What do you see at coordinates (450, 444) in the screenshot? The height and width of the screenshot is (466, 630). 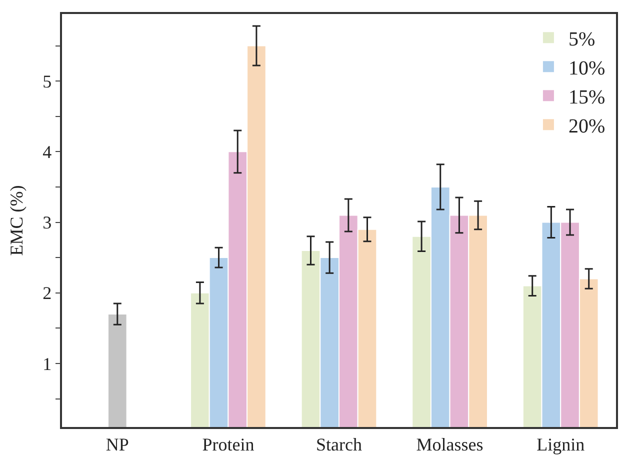 I see `x-tick-label: Molasses` at bounding box center [450, 444].